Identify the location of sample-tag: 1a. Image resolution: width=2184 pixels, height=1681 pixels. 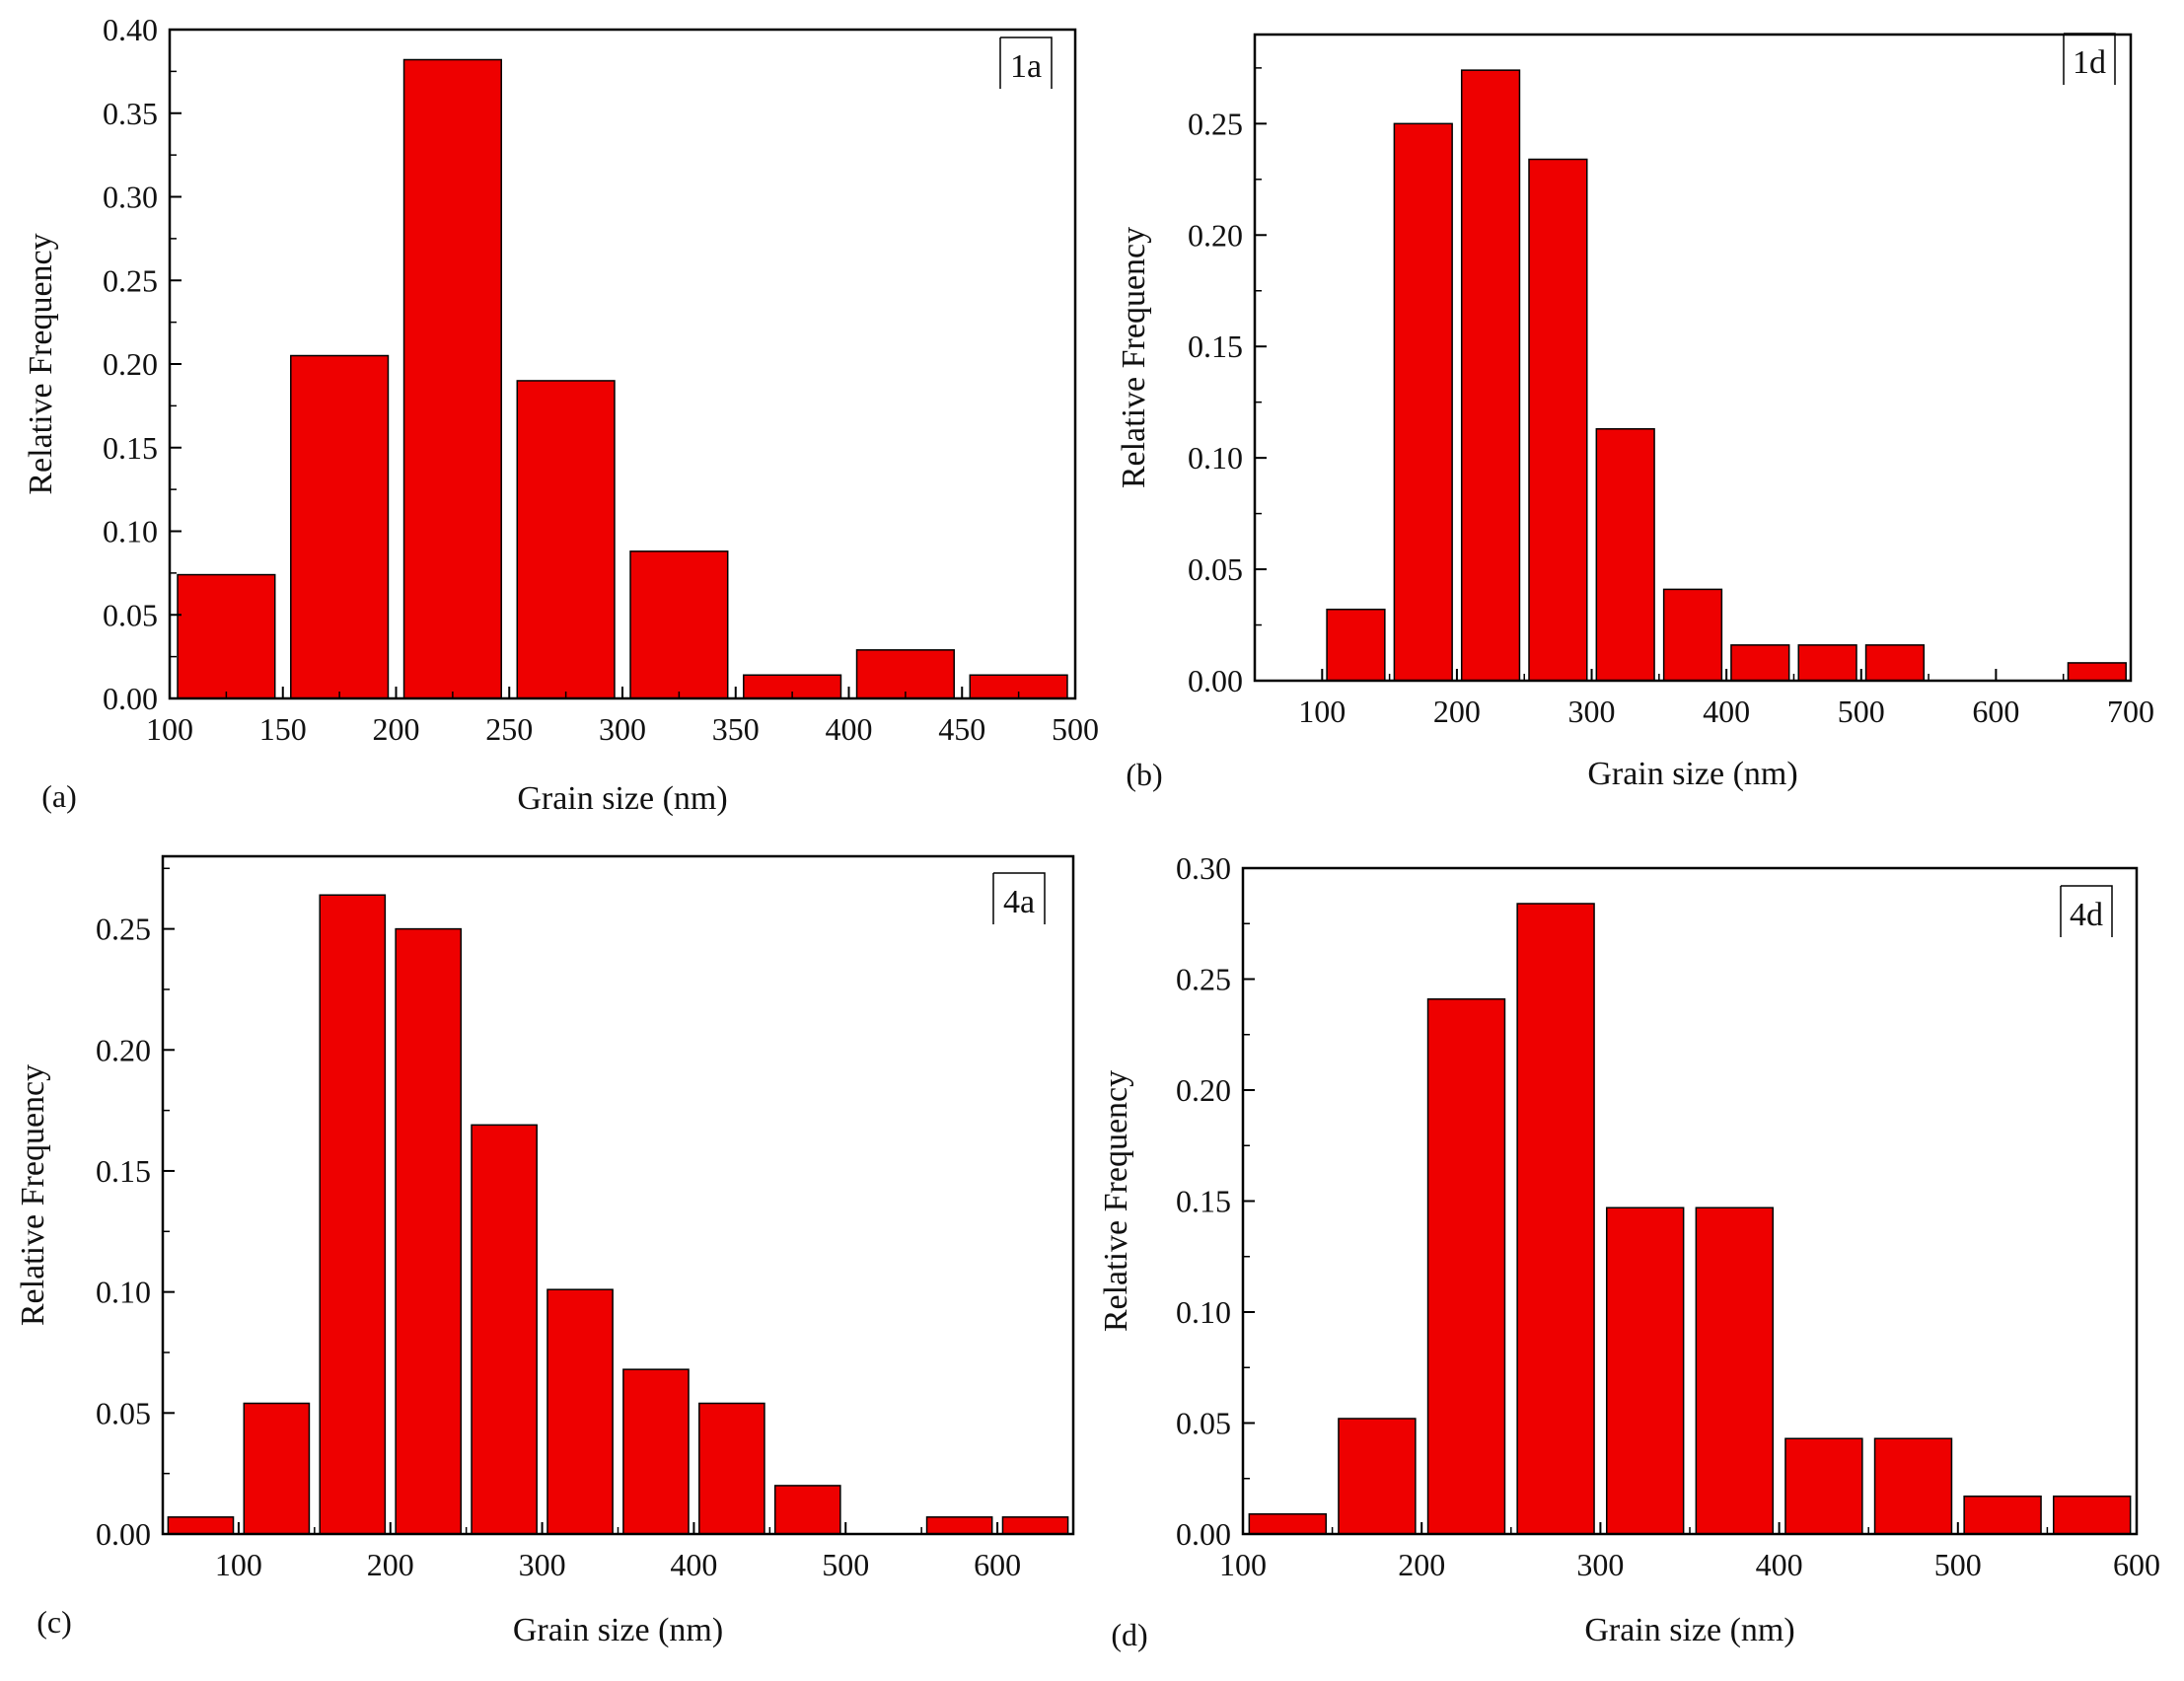
(1026, 66).